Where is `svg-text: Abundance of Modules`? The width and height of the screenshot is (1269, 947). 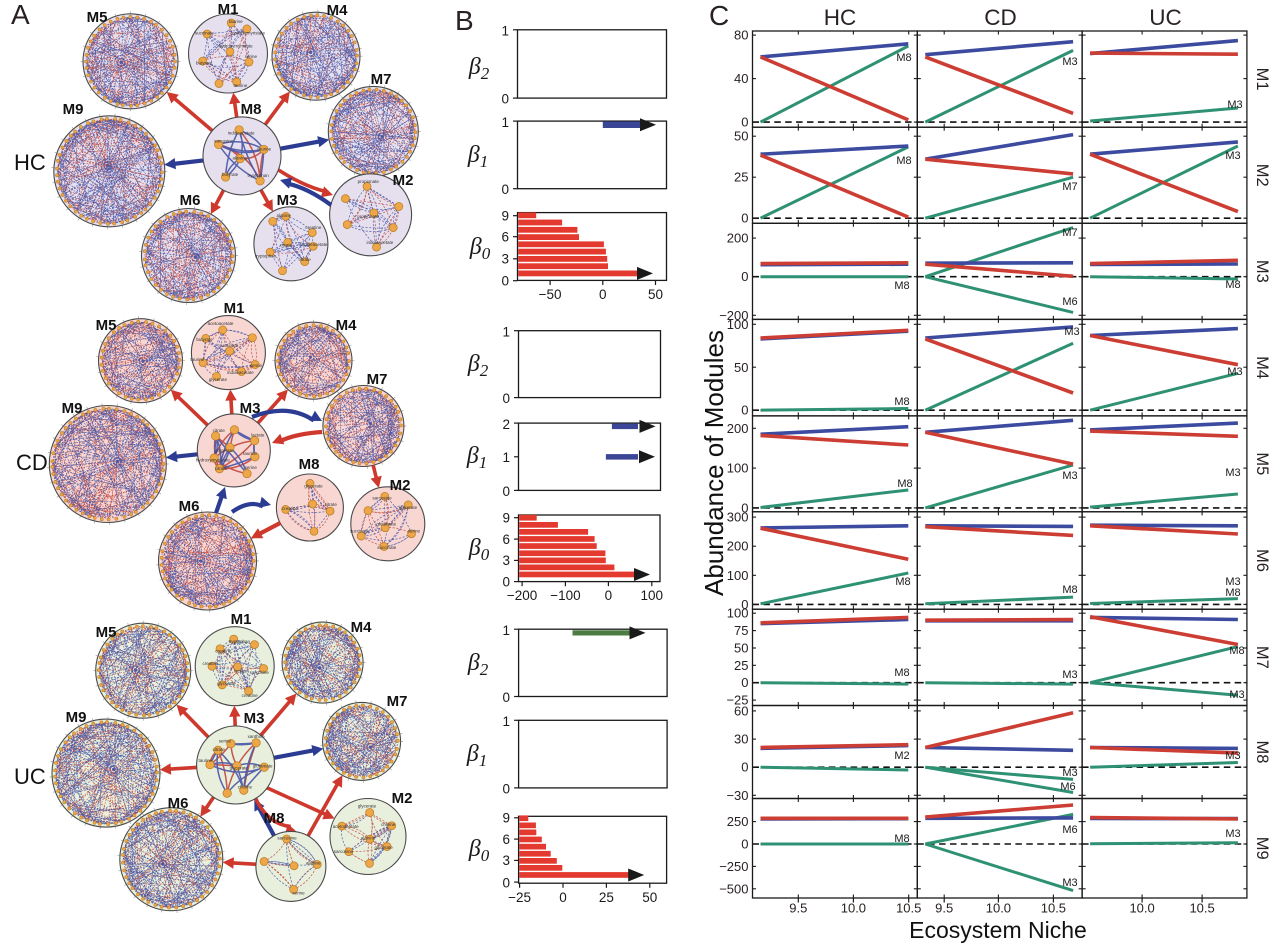 svg-text: Abundance of Modules is located at coordinates (714, 463).